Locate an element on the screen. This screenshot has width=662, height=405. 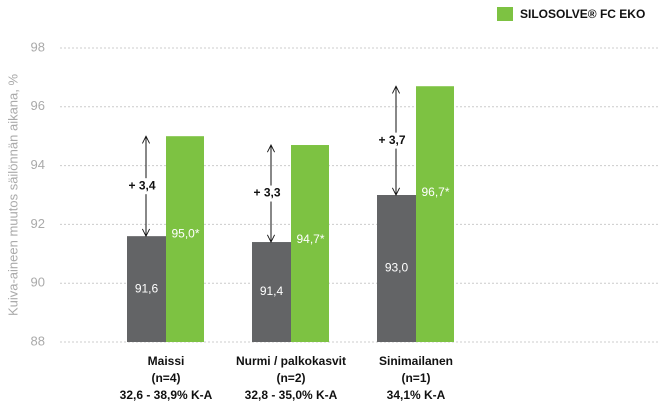
y-tick-label: 98 is located at coordinates (38, 46).